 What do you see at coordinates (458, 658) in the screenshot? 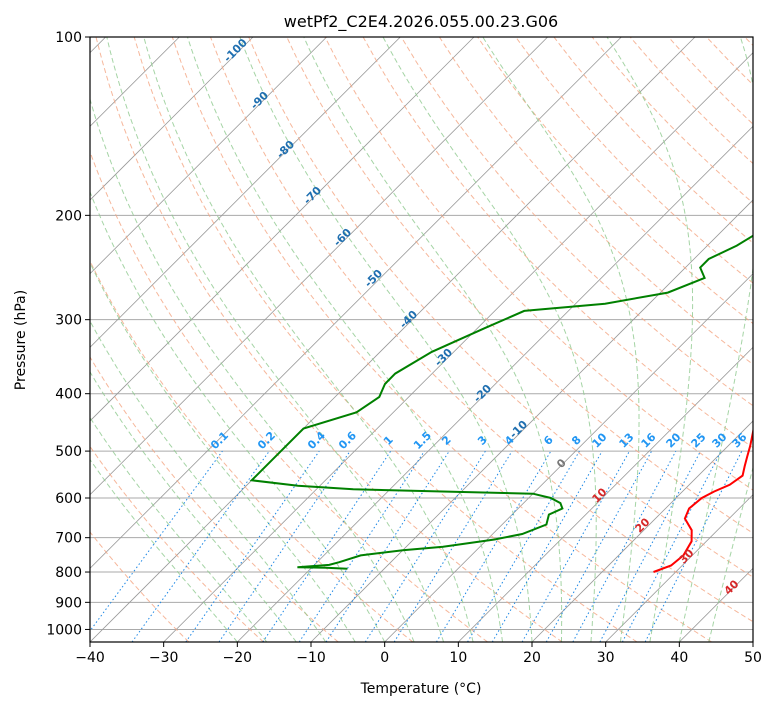
I see `x-tick-label: 10` at bounding box center [458, 658].